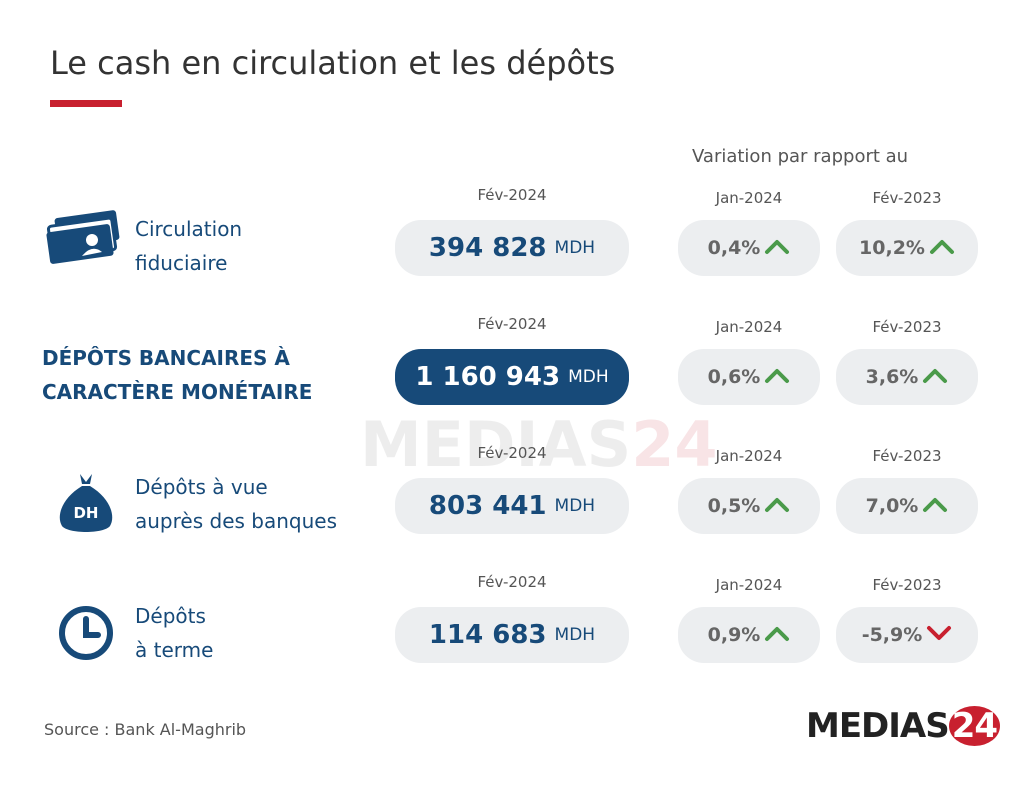 The width and height of the screenshot is (1024, 787). I want to click on change-value: 3,6%, so click(892, 377).